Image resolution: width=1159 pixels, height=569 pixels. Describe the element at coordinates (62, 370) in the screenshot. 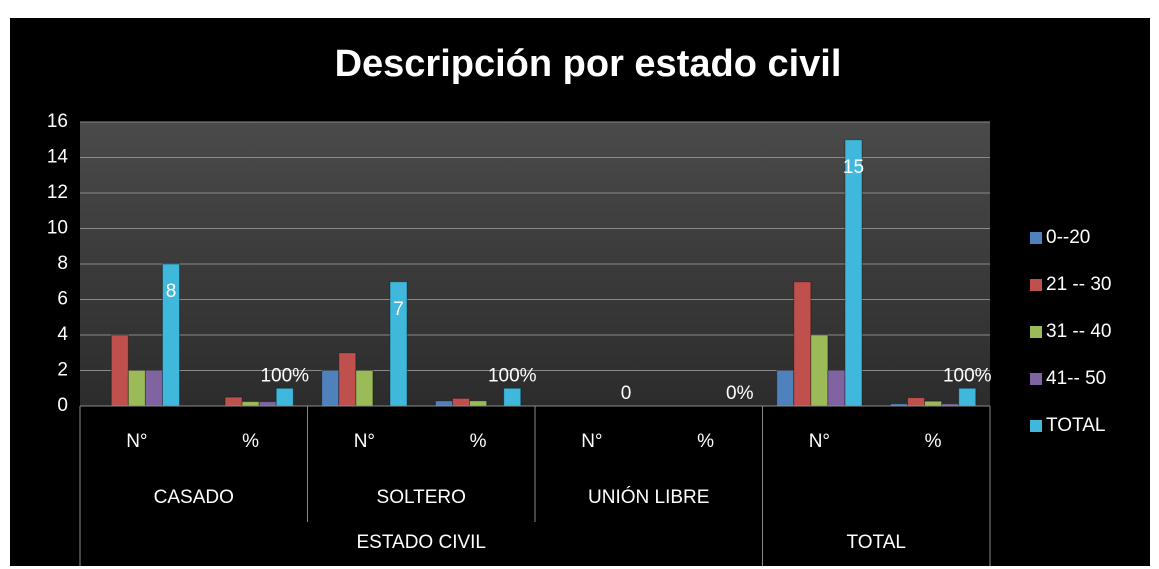

I see `y-tick-label: 2` at that location.